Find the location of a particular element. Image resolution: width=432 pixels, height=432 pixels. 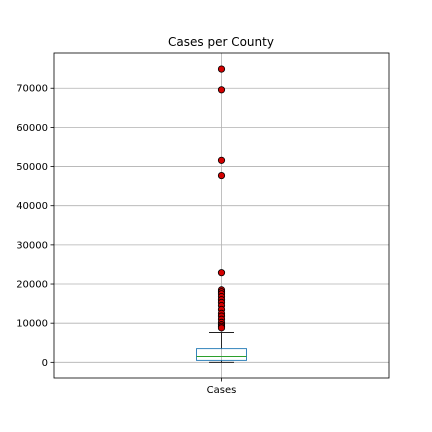

y-tick-label: 50000 is located at coordinates (32, 167).